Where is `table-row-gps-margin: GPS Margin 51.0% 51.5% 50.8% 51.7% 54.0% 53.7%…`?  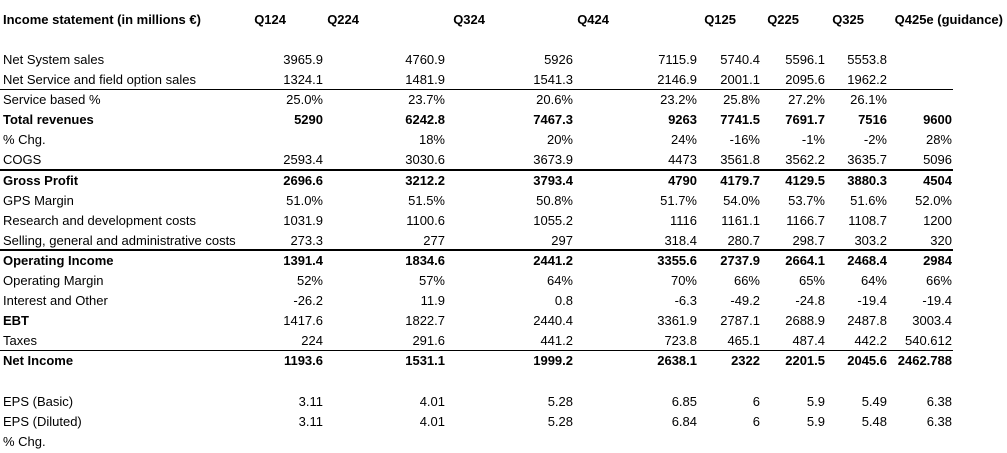
table-row-gps-margin: GPS Margin 51.0% 51.5% 50.8% 51.7% 54.0% 53.7%… is located at coordinates (503, 201).